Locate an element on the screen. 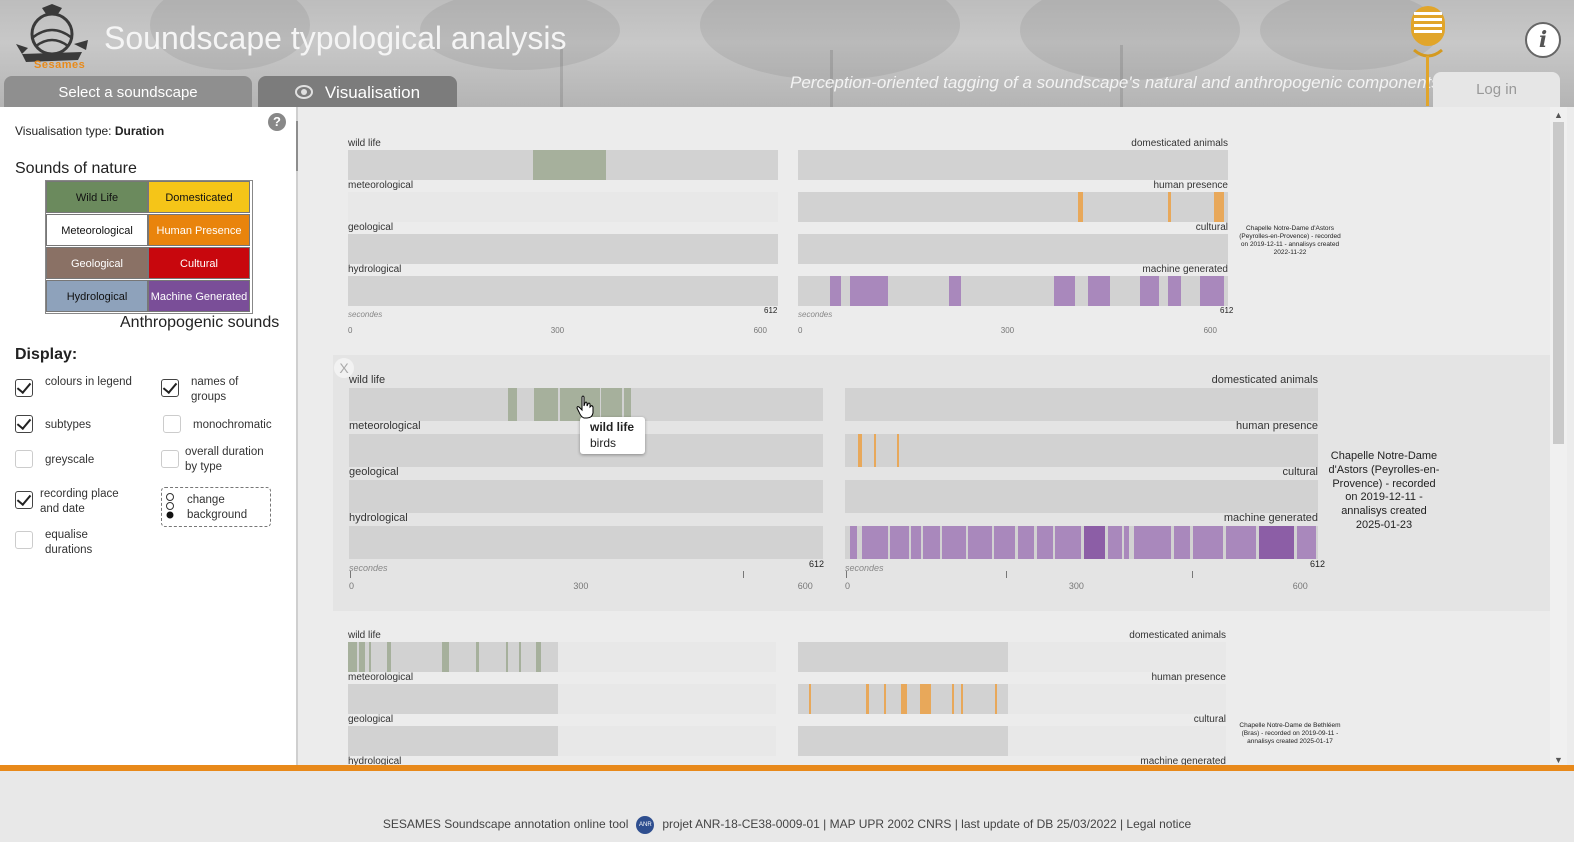 The height and width of the screenshot is (842, 1574). legend-meteorological: Meteorological is located at coordinates (97, 230).